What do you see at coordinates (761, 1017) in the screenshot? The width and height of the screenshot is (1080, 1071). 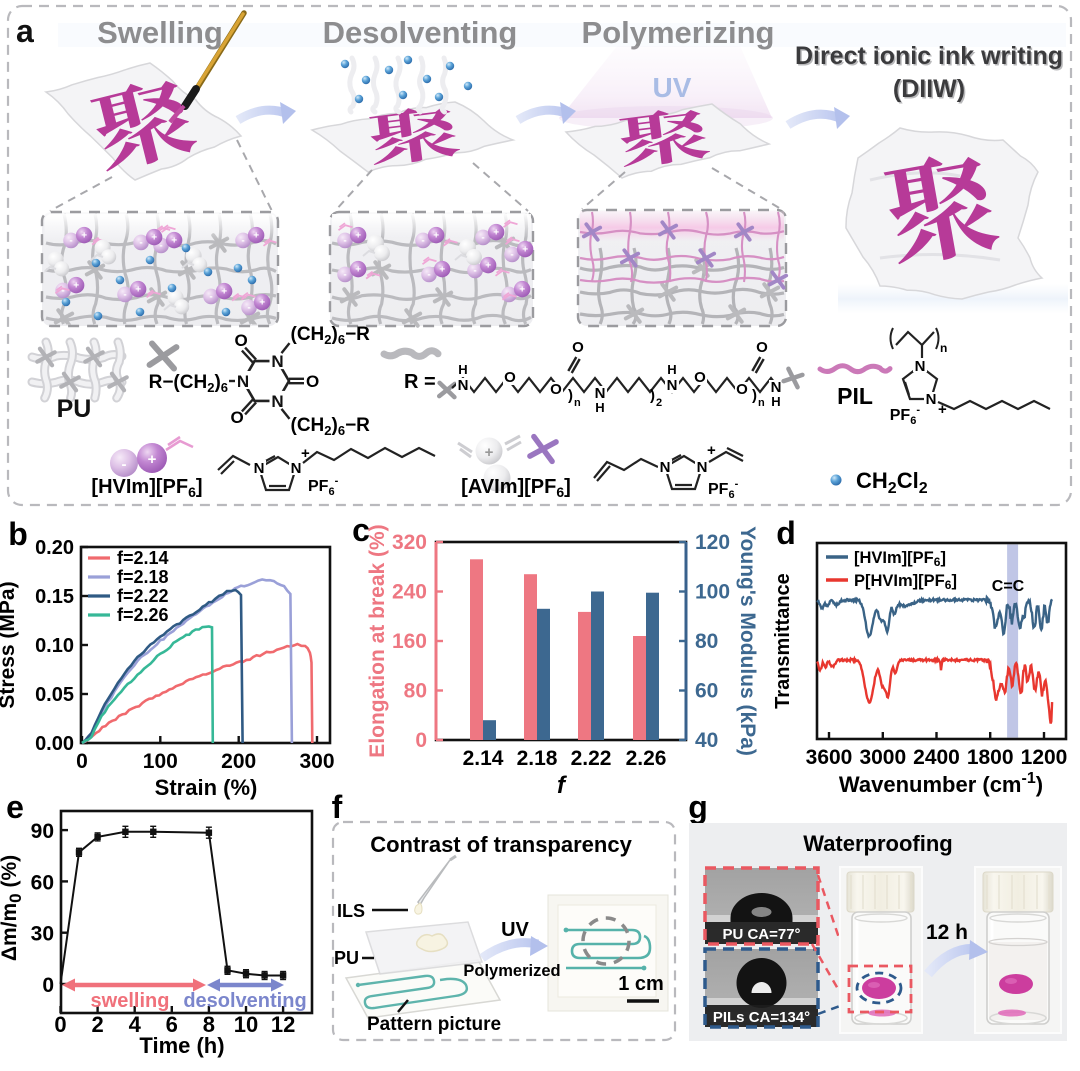 I see `svg-text: PILs CA=134°` at bounding box center [761, 1017].